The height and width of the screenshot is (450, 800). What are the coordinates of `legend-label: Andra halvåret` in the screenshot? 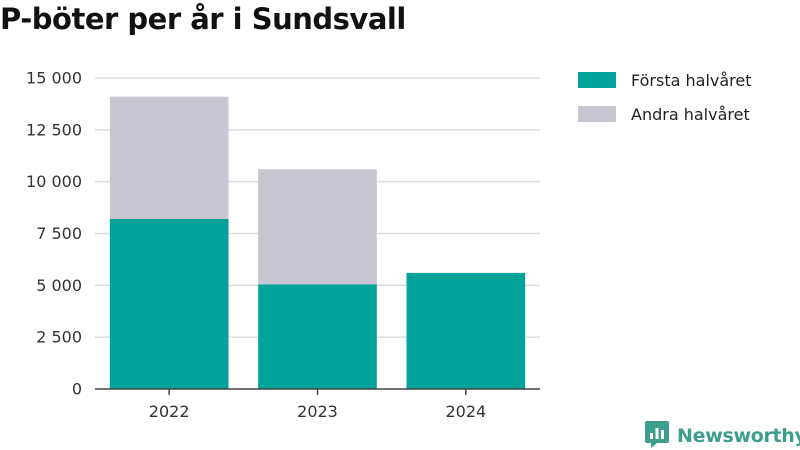 It's located at (690, 114).